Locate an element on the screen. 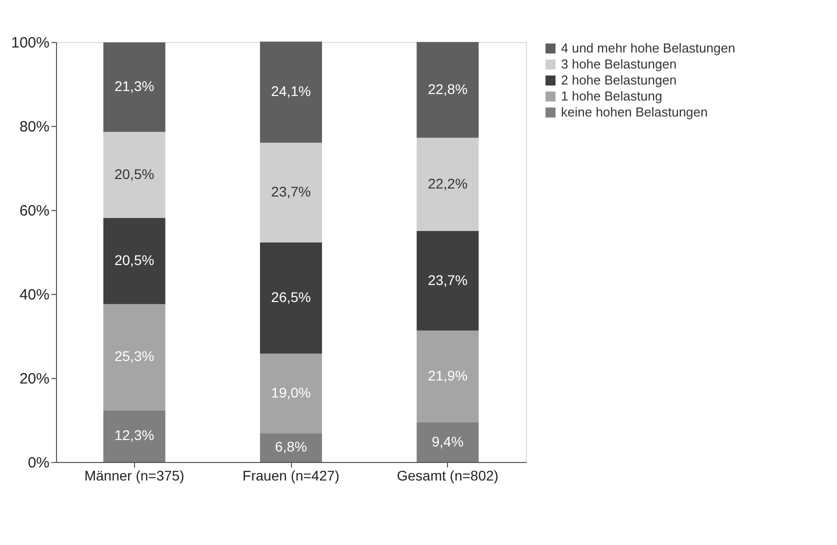  data-label: 19,0% is located at coordinates (291, 392).